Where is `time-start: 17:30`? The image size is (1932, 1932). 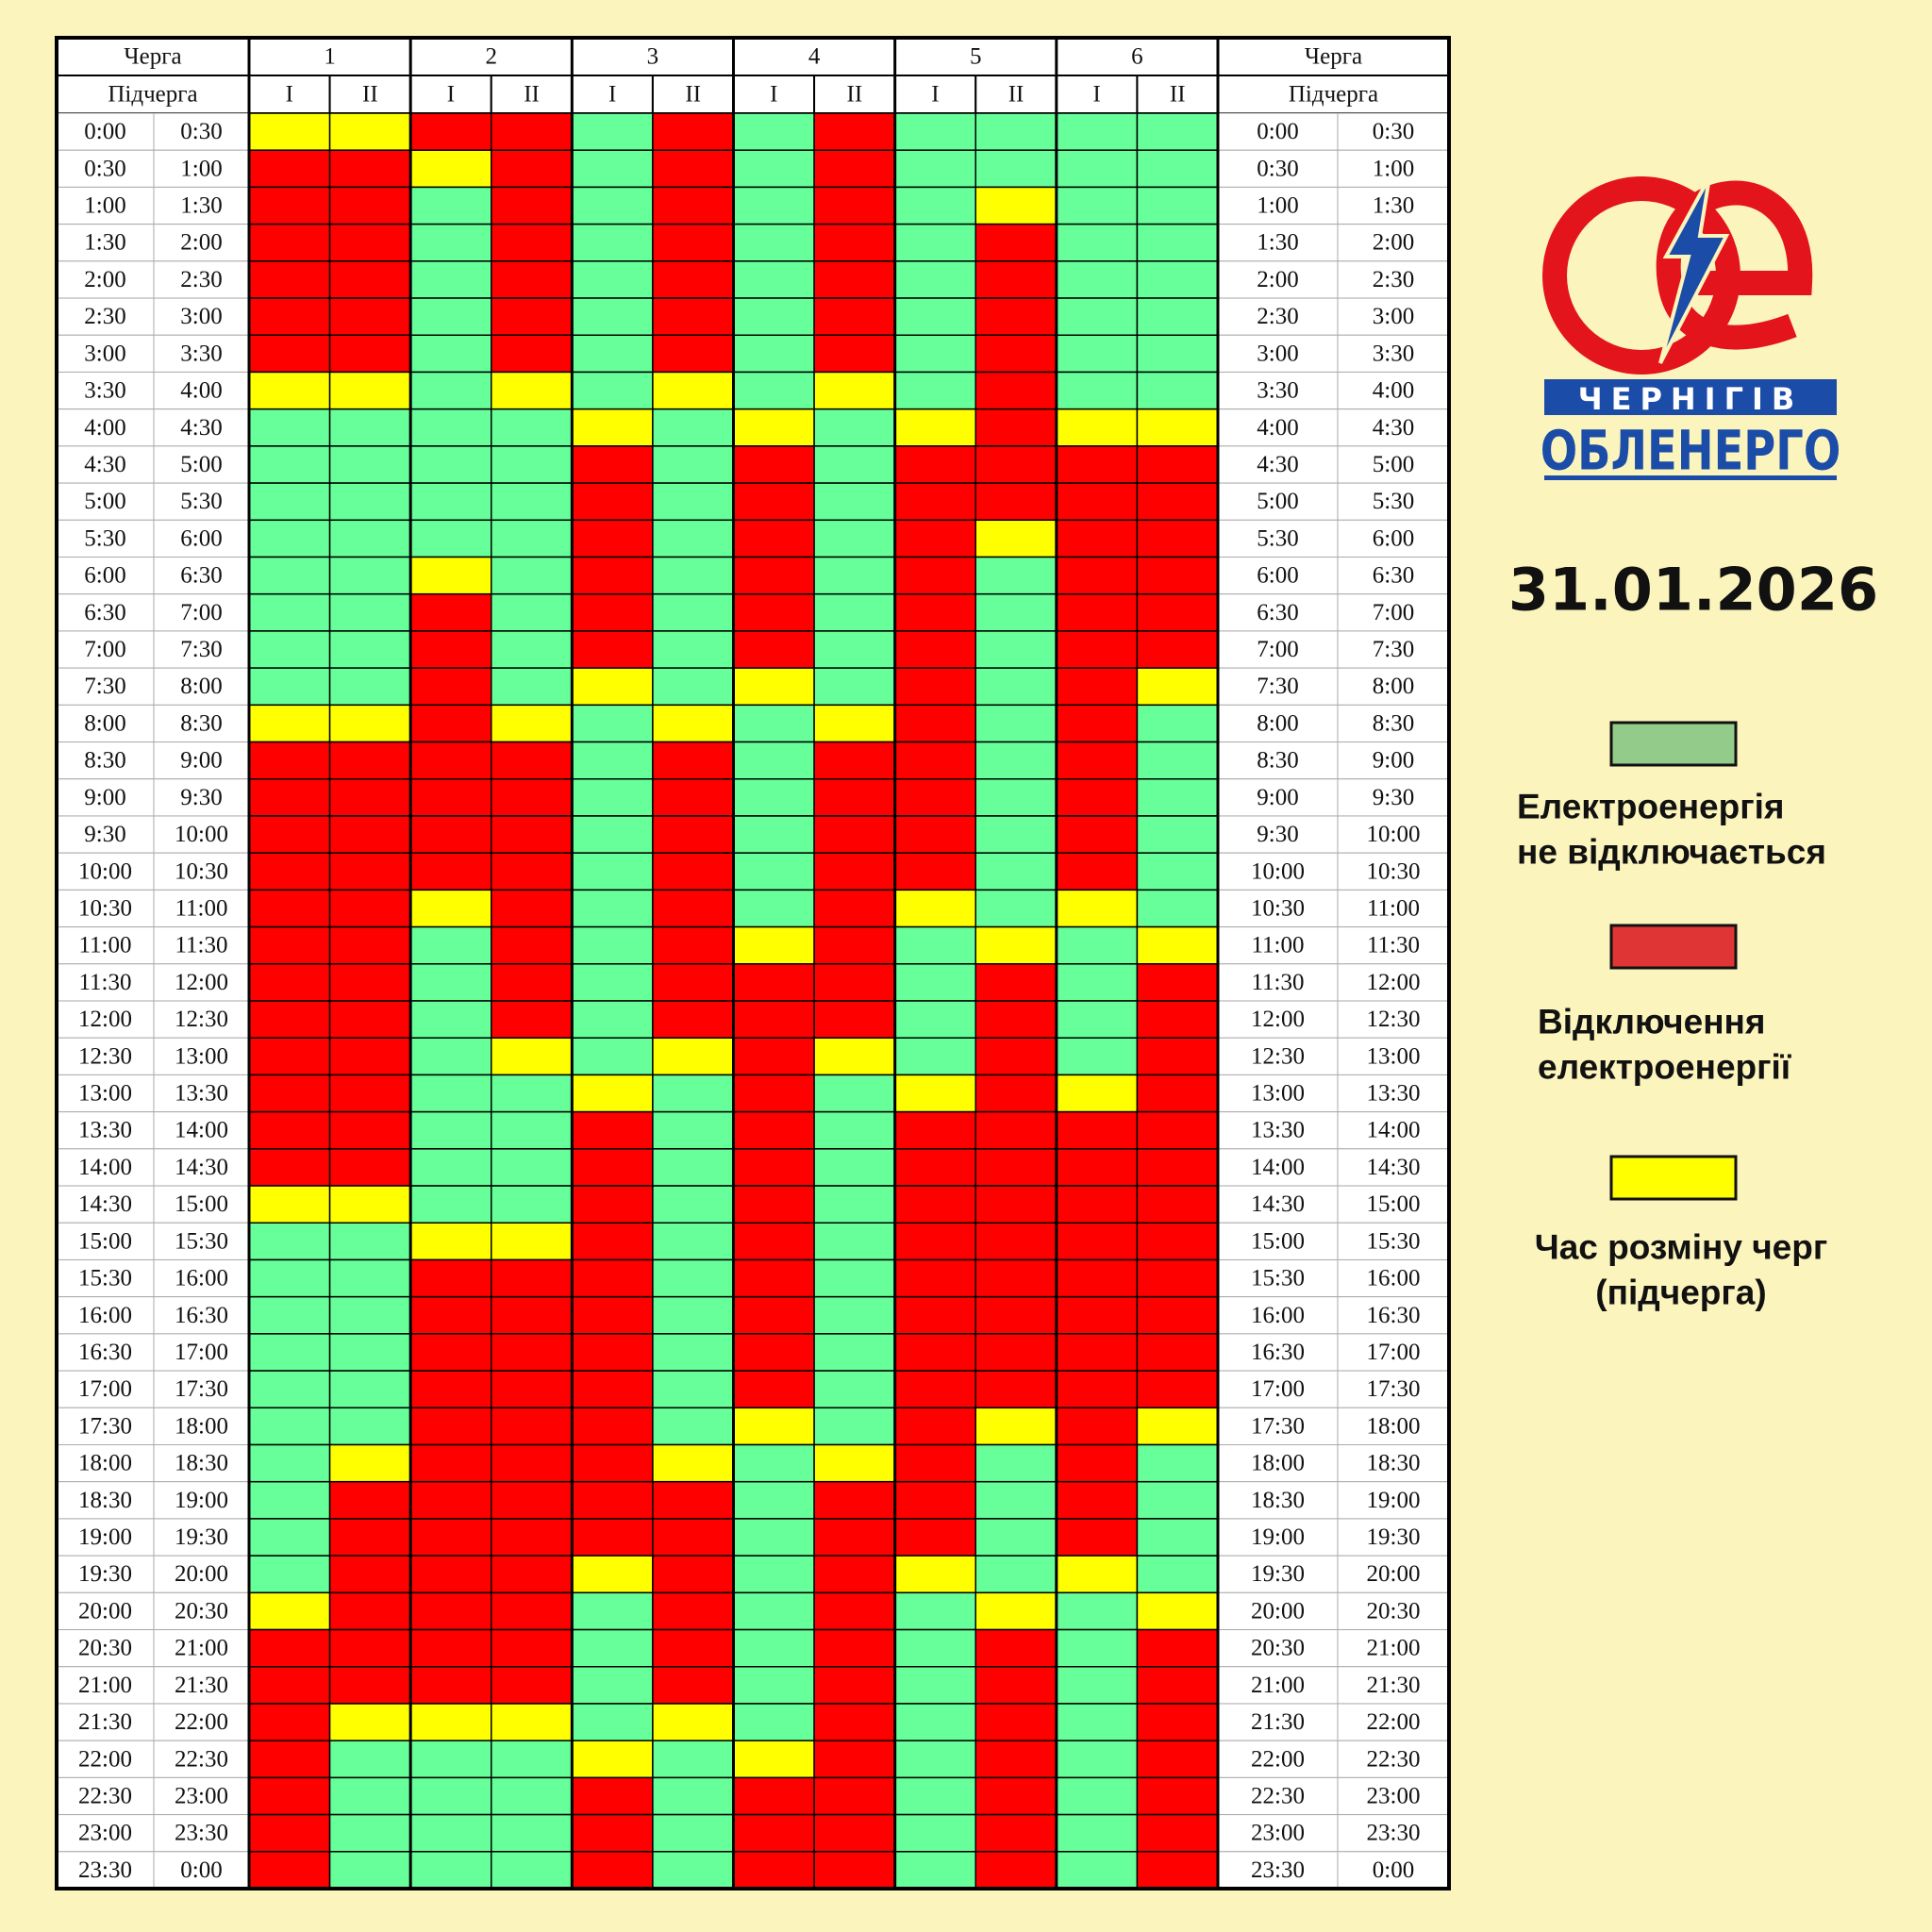
time-start: 17:30 is located at coordinates (105, 1426).